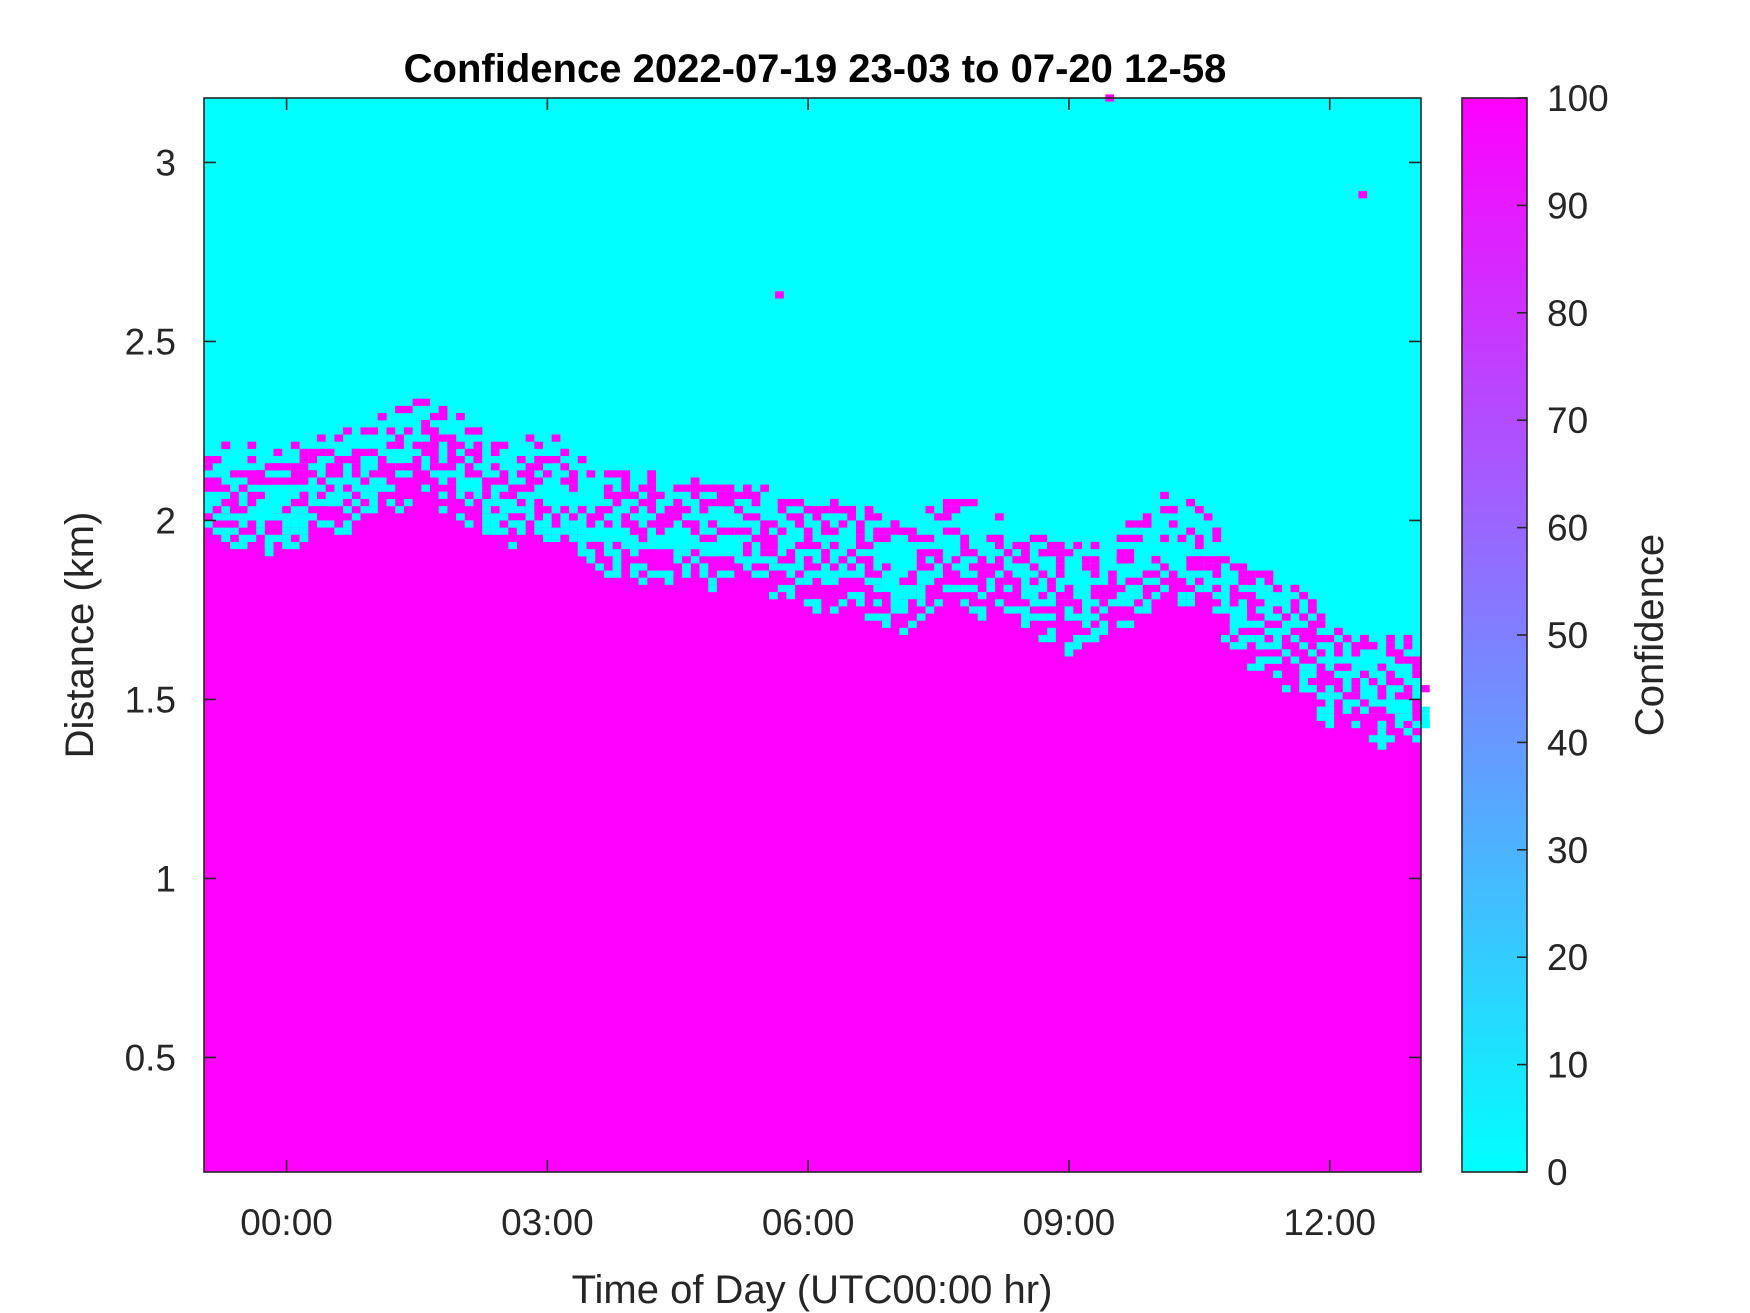 The image size is (1750, 1313). What do you see at coordinates (1567, 850) in the screenshot?
I see `colorbar-tick-label: 30` at bounding box center [1567, 850].